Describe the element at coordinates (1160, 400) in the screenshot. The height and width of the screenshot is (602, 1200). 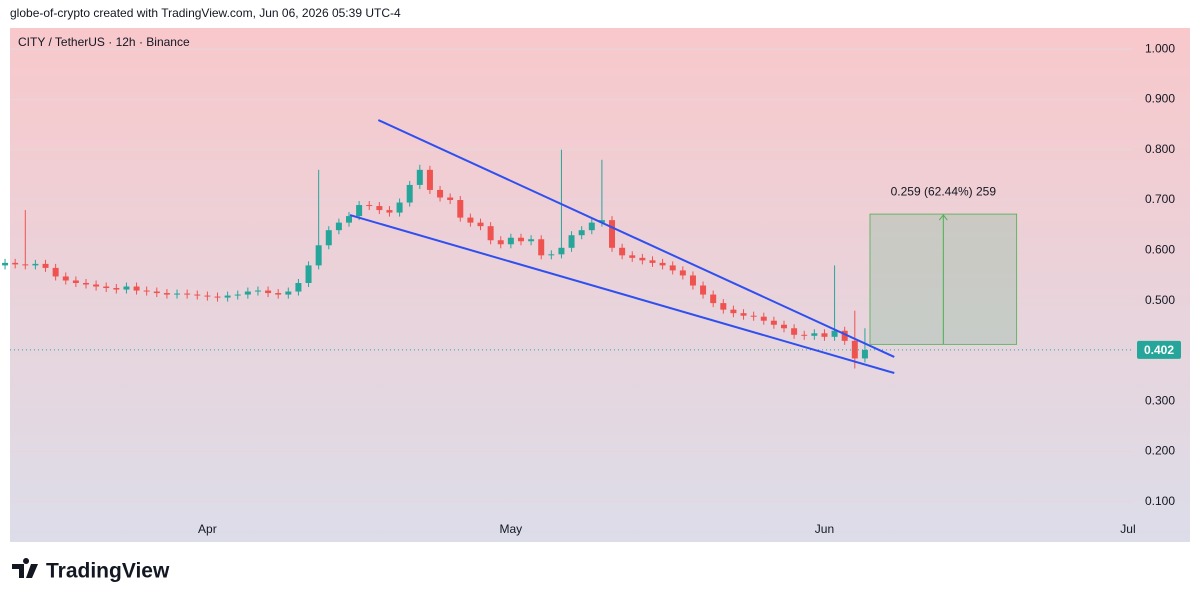
I see `y-tick-label: 0.300` at that location.